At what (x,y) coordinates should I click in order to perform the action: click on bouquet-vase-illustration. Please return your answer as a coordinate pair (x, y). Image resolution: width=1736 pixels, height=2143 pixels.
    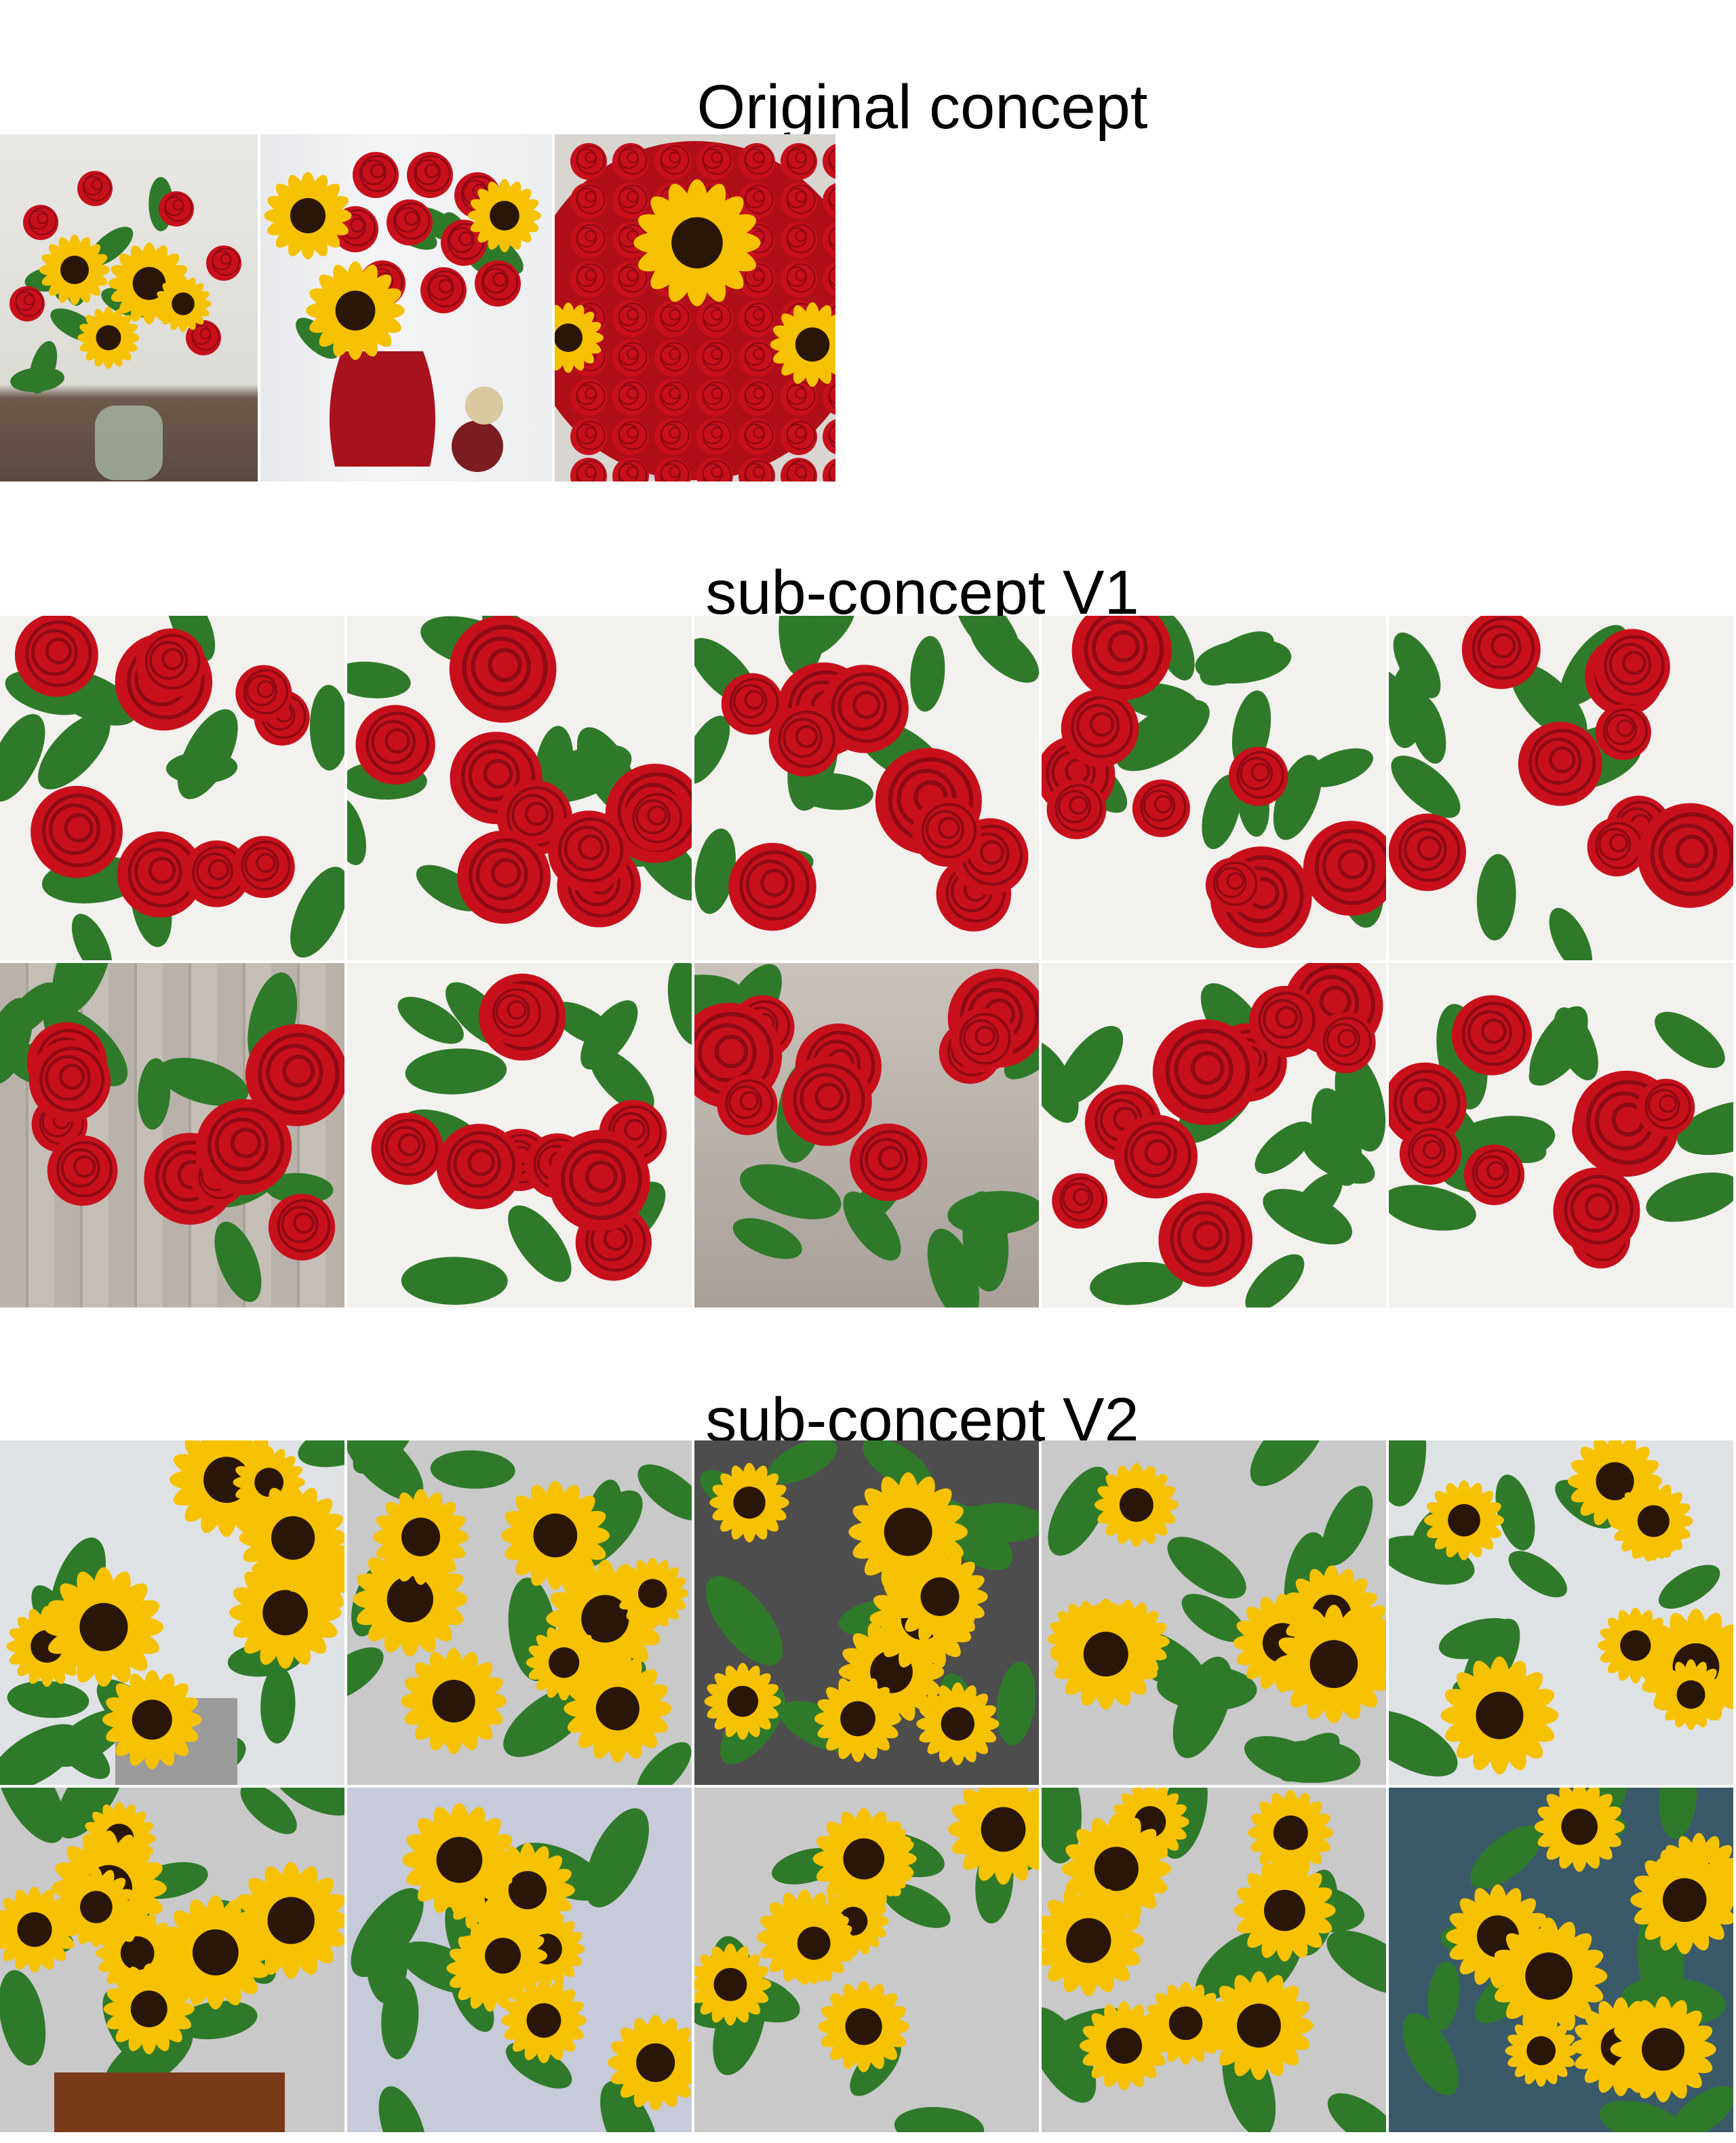
    Looking at the image, I should click on (125, 325).